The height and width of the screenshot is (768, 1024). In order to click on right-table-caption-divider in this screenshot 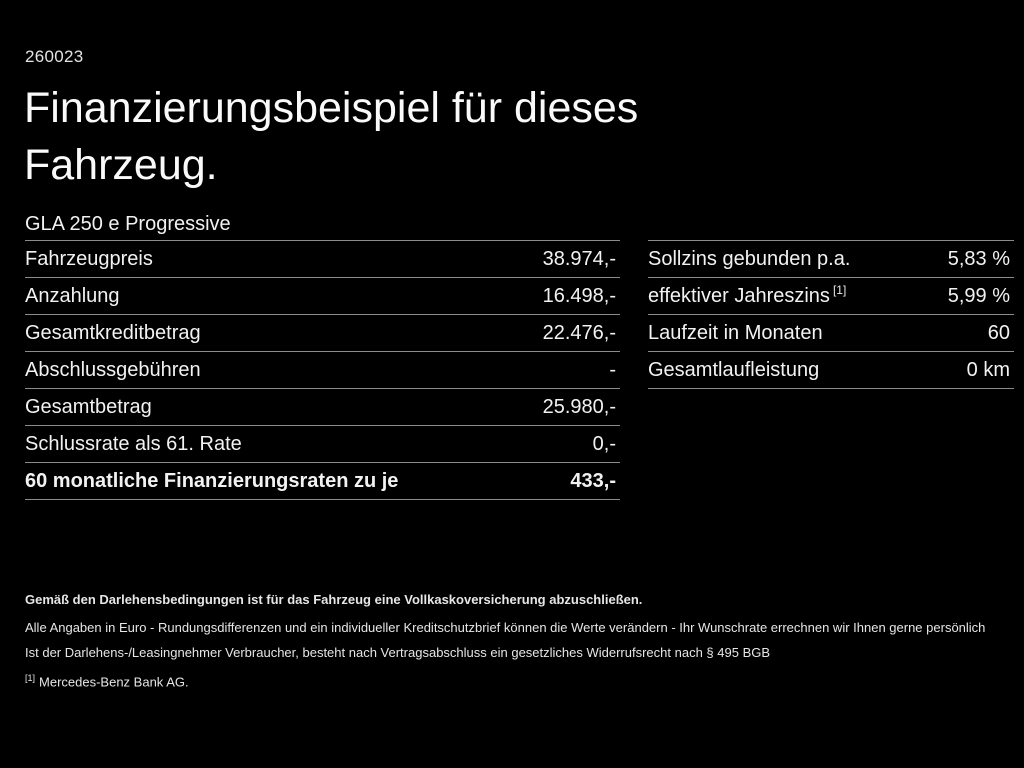, I will do `click(831, 226)`.